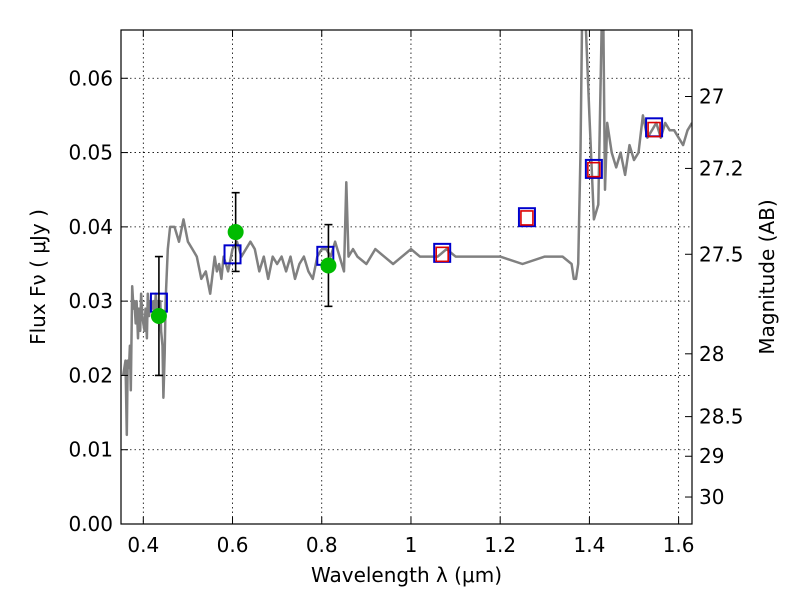  Describe the element at coordinates (767, 276) in the screenshot. I see `y2-axis-label: Magnitude (AB)` at that location.